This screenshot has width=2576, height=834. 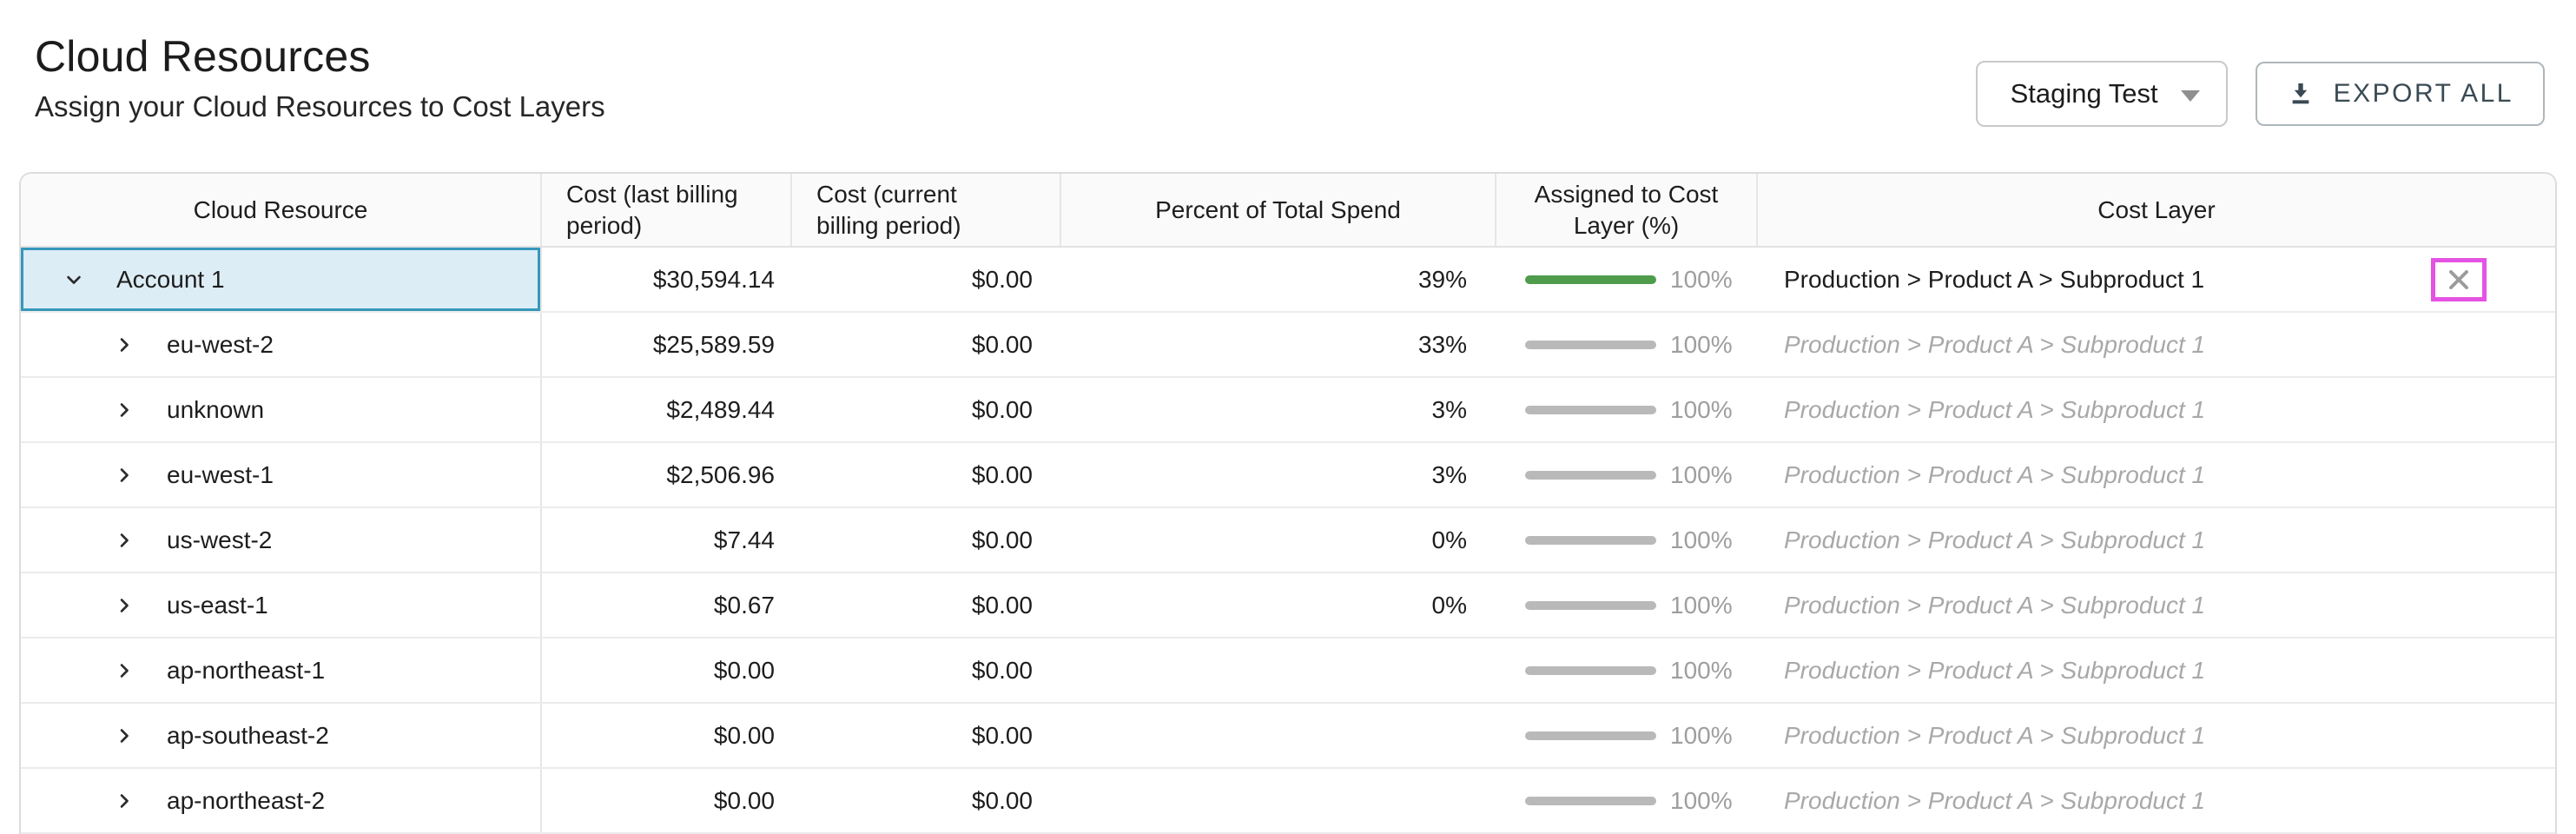 I want to click on column-header-cost-current-billing-period: Cost (current billing period), so click(x=926, y=210).